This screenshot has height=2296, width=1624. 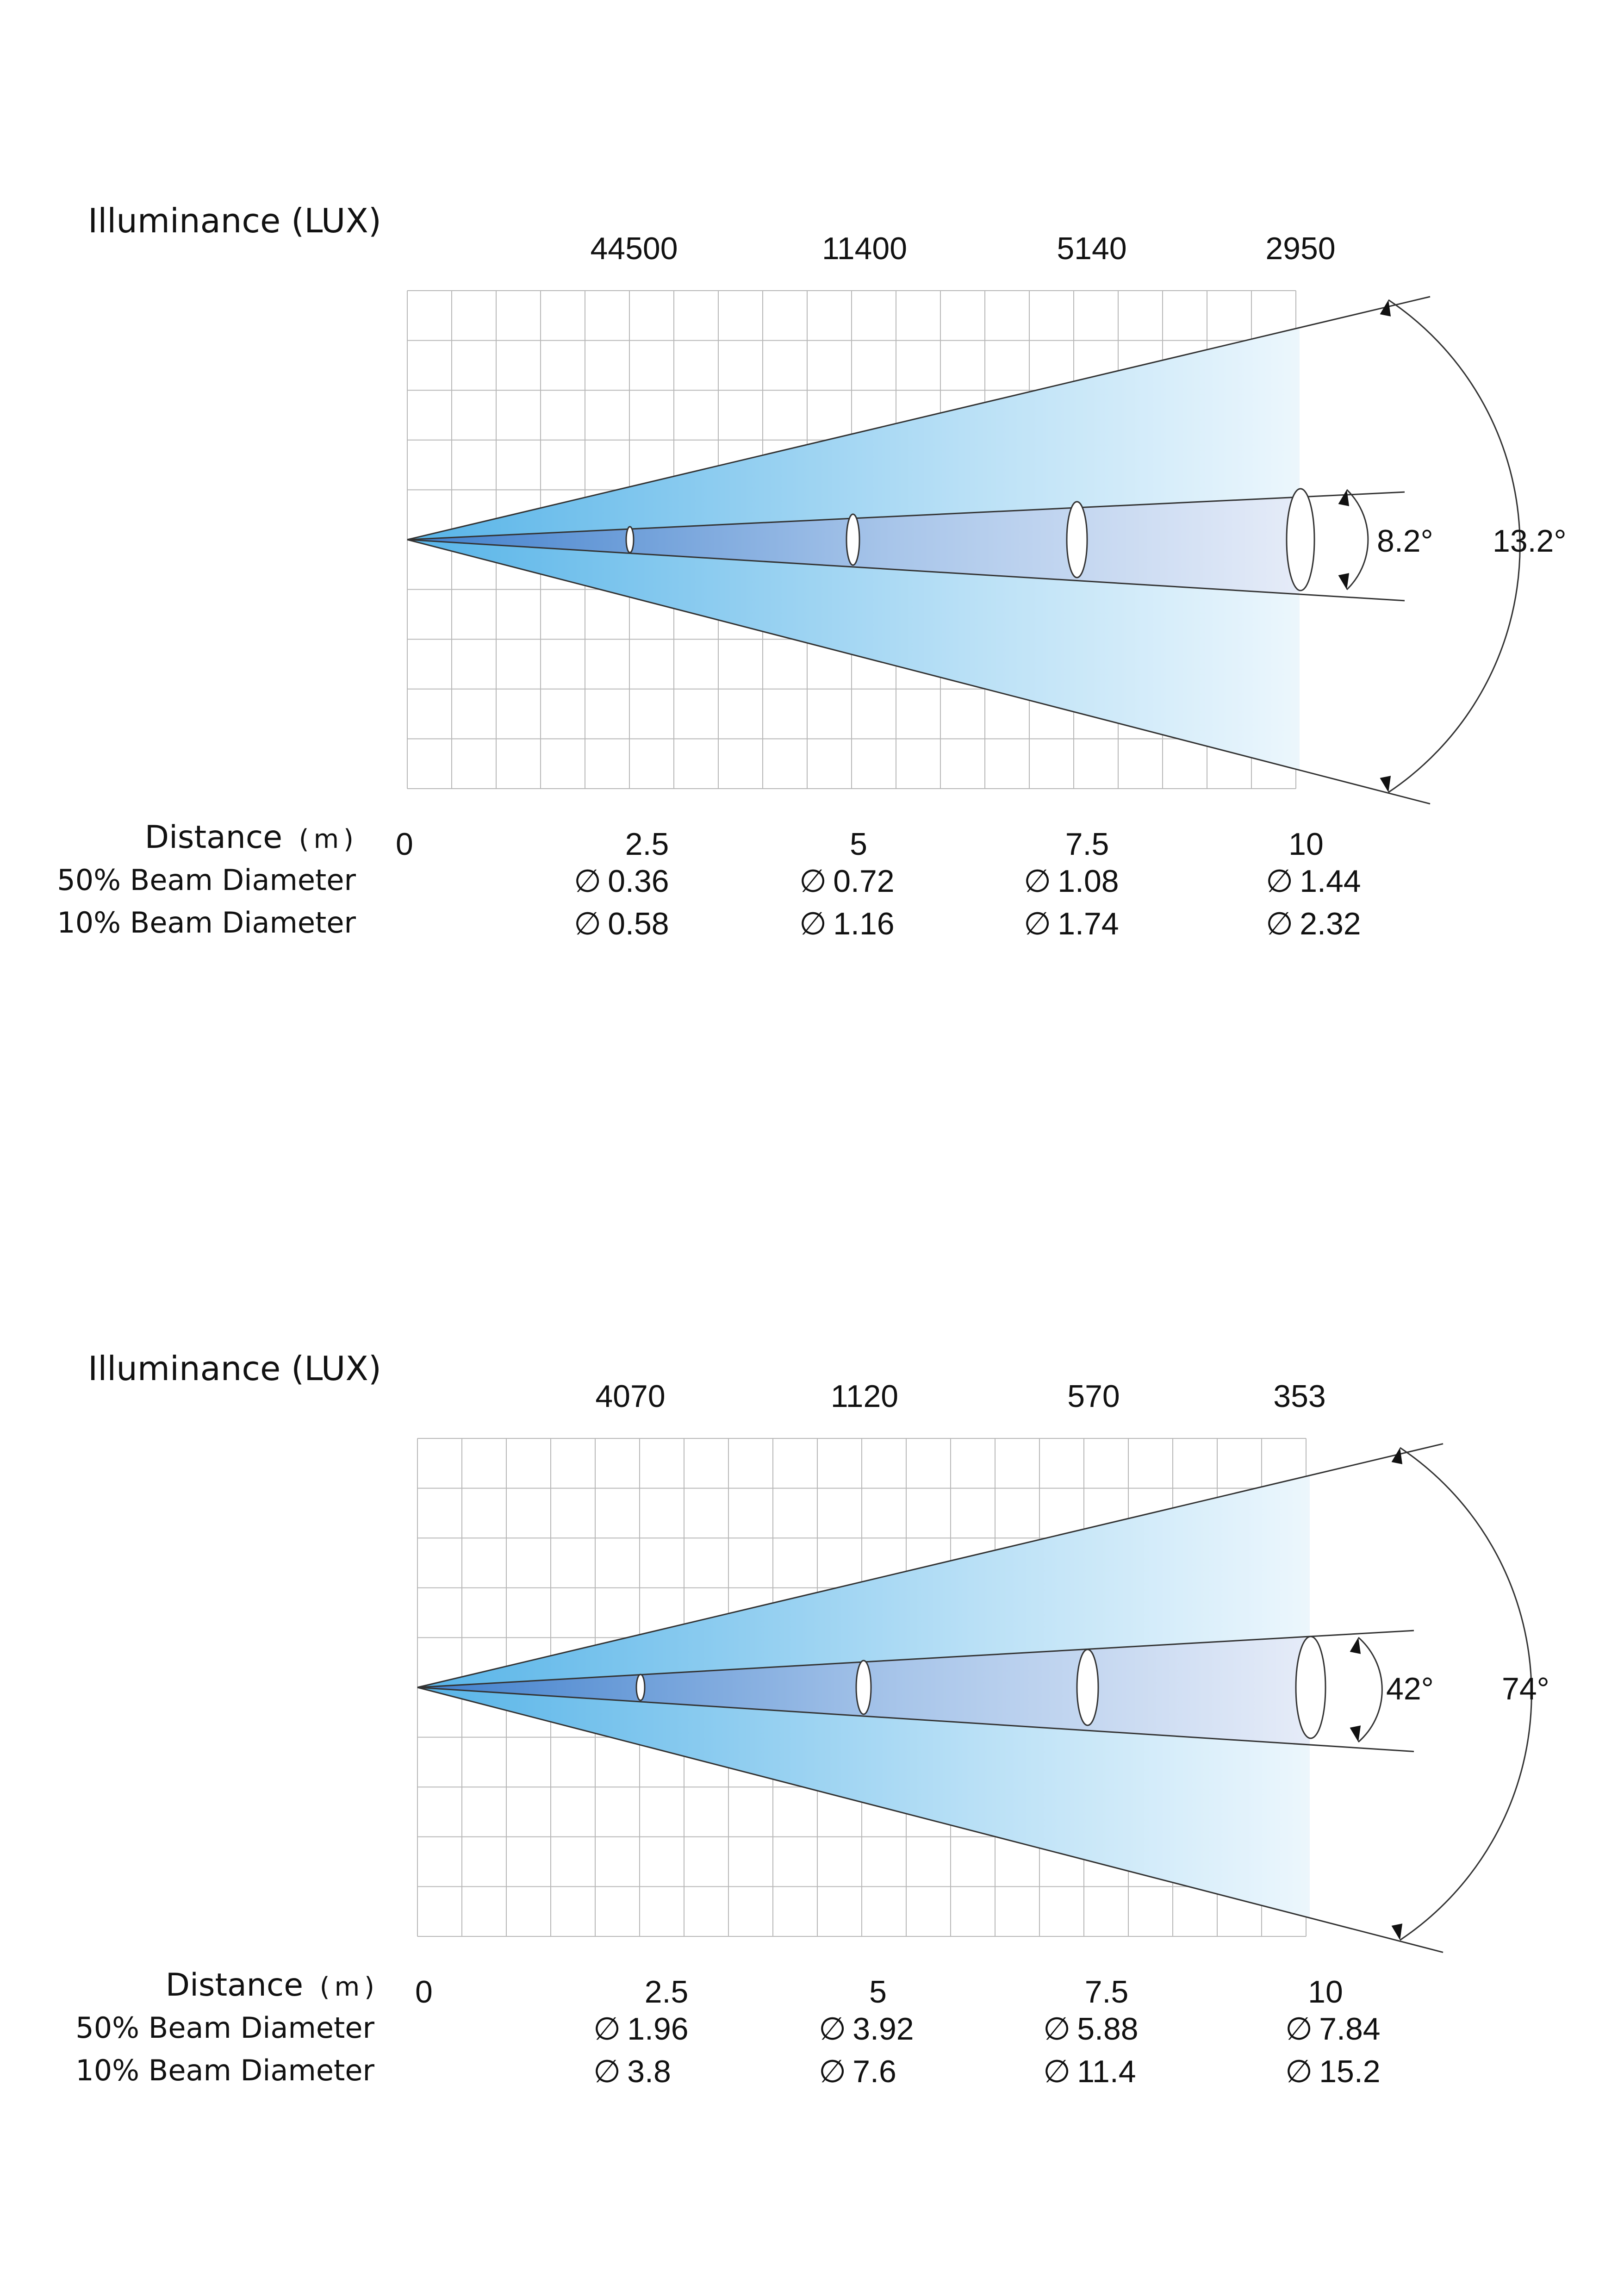 I want to click on beam10-value: ∅ 7.6, so click(x=857, y=2071).